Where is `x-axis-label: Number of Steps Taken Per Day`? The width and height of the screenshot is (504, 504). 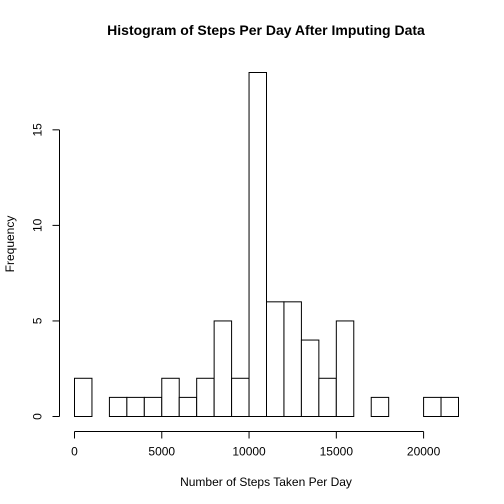
x-axis-label: Number of Steps Taken Per Day is located at coordinates (266, 482).